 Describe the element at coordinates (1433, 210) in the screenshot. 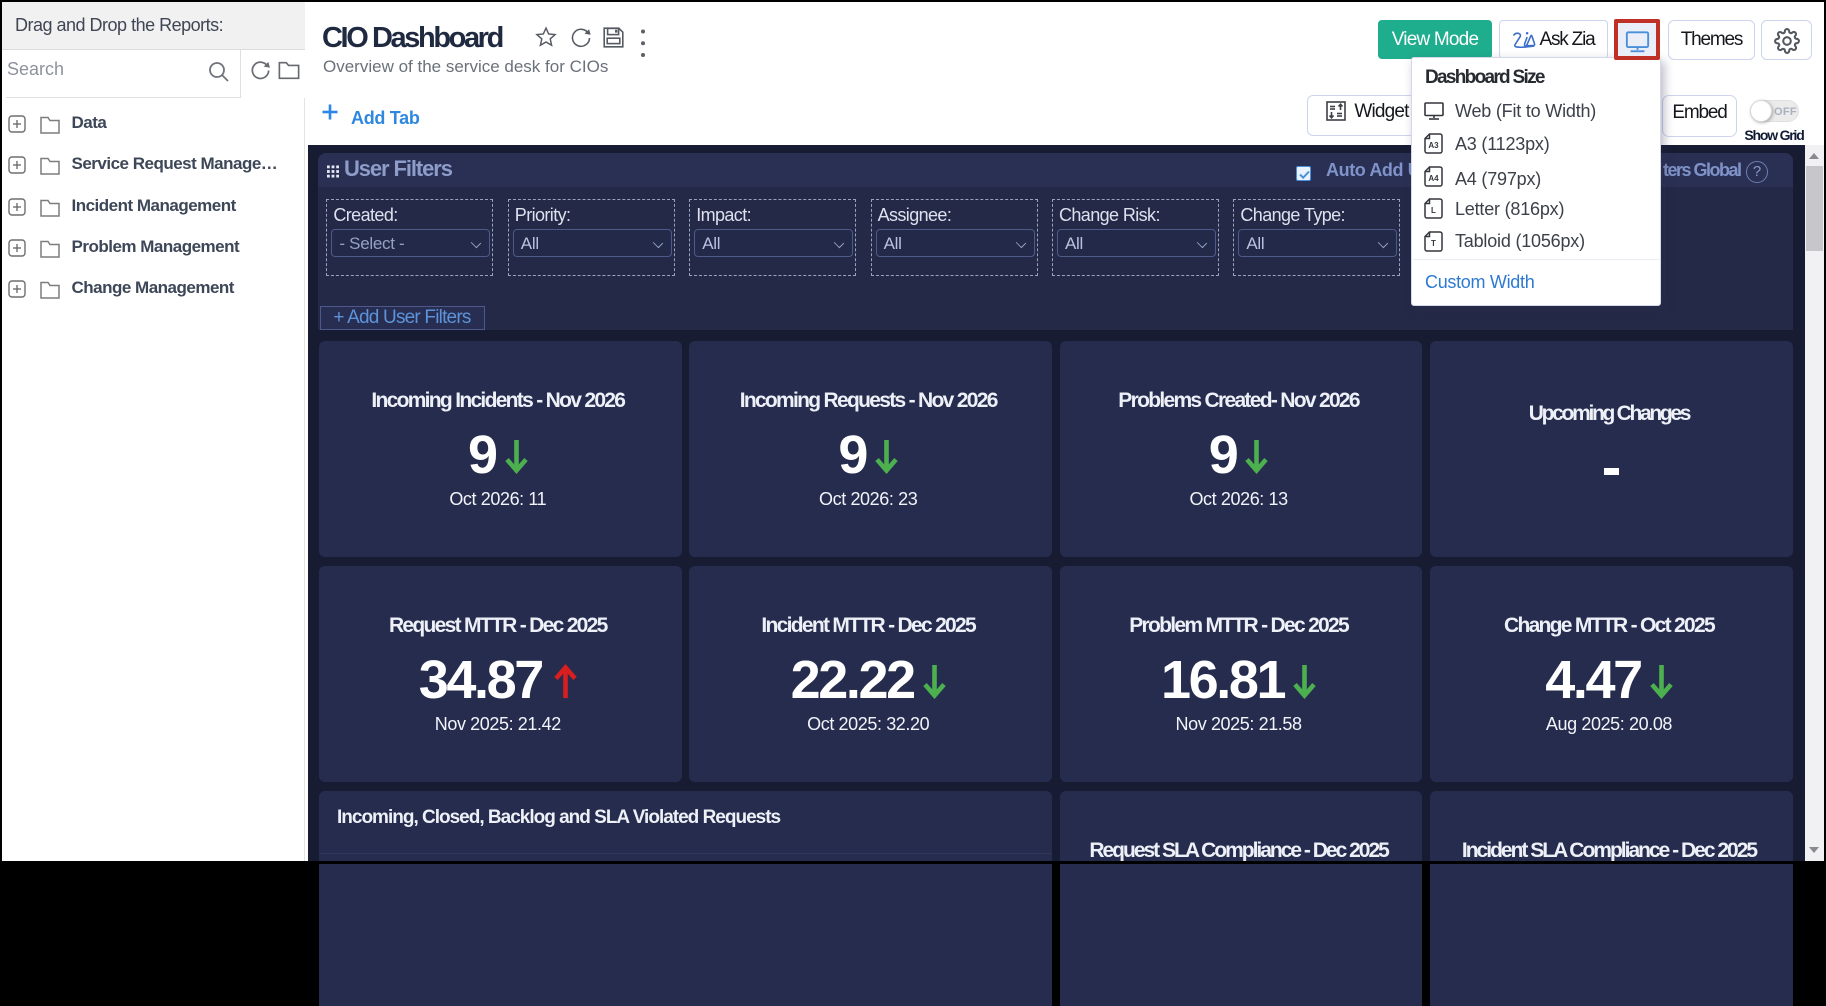

I see `svg-text: L` at that location.